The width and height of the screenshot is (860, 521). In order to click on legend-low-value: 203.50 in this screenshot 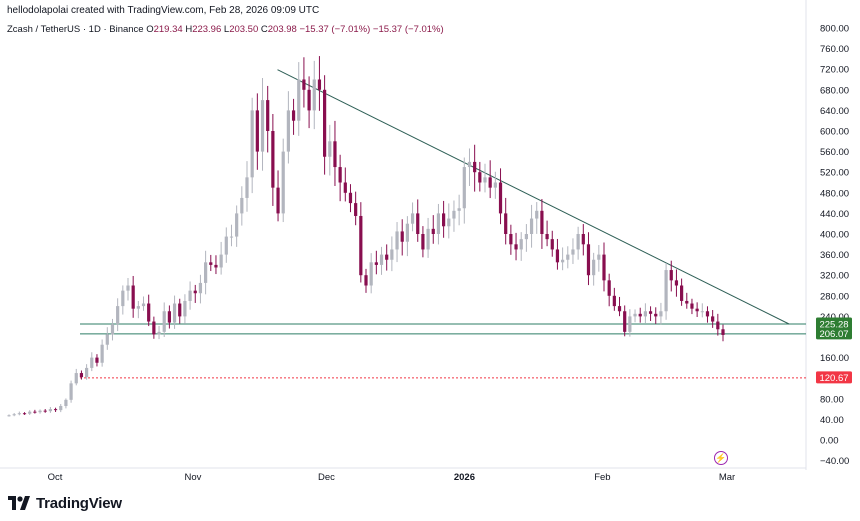, I will do `click(244, 29)`.